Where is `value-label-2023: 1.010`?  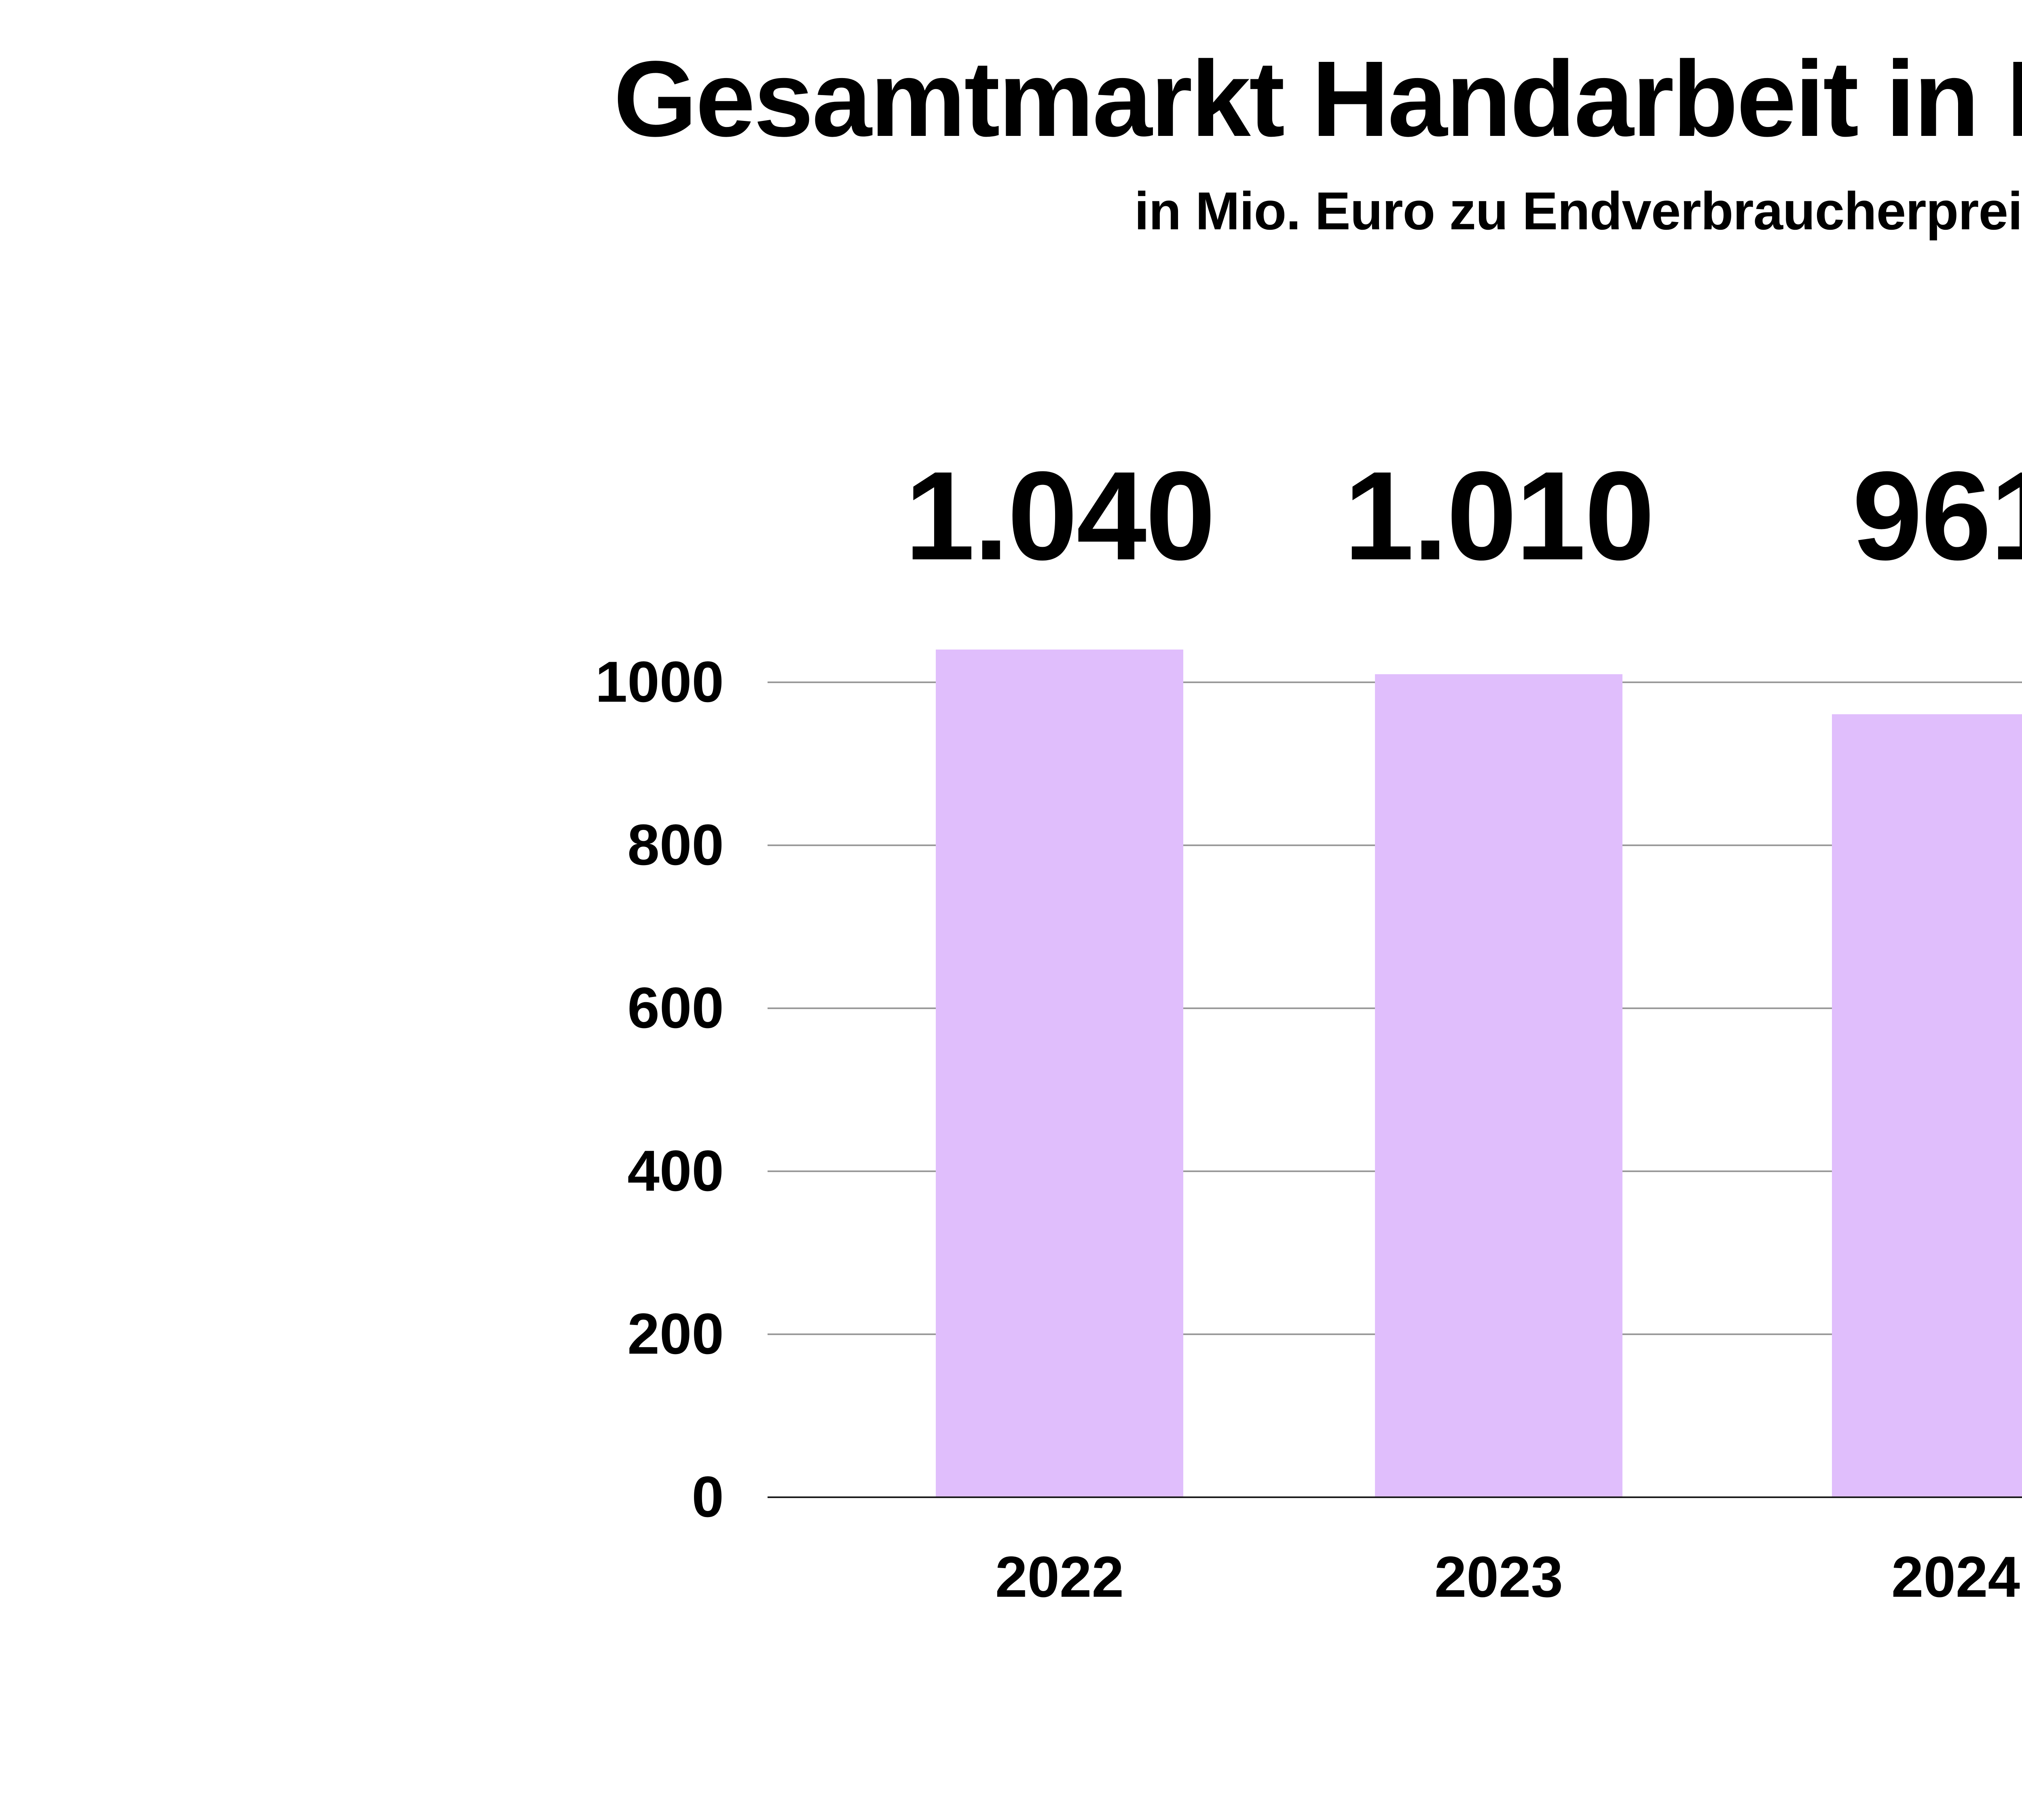 value-label-2023: 1.010 is located at coordinates (1499, 516).